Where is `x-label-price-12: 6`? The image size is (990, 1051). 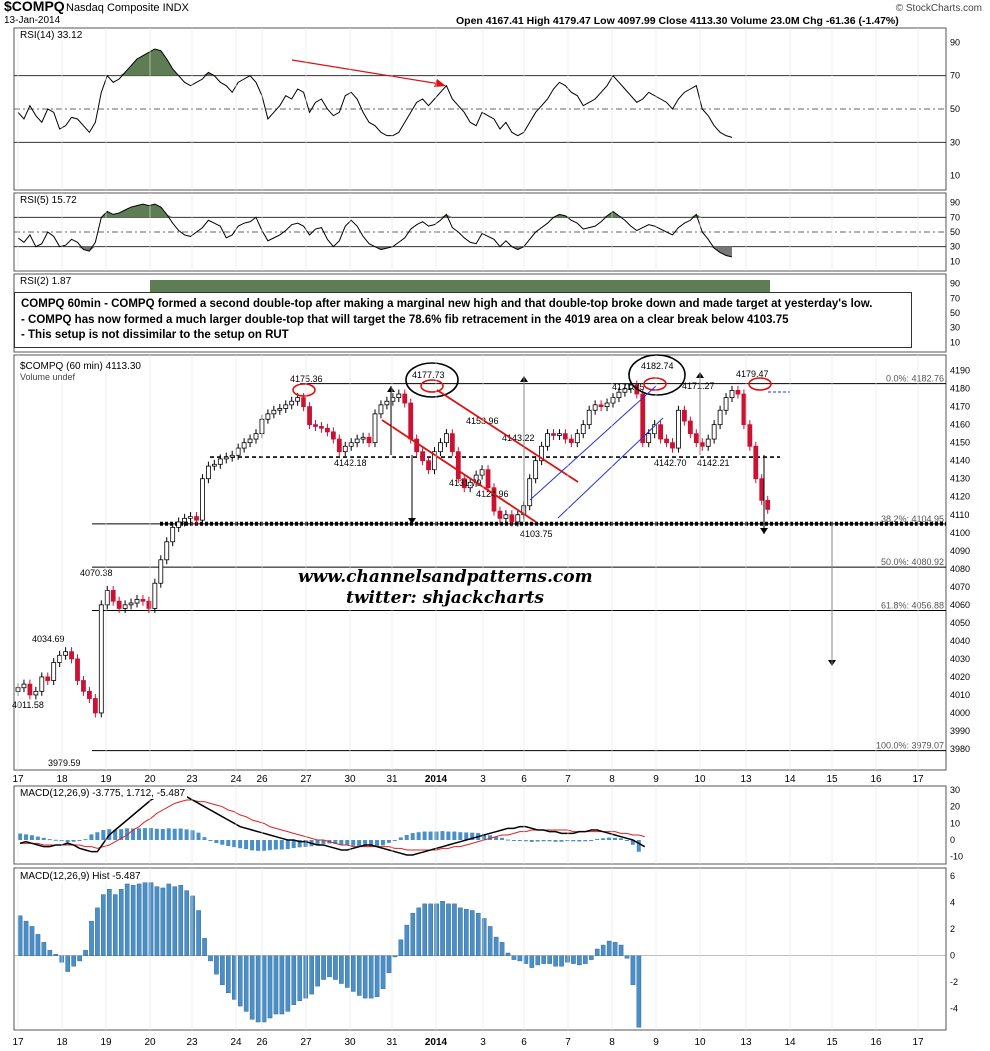 x-label-price-12: 6 is located at coordinates (524, 779).